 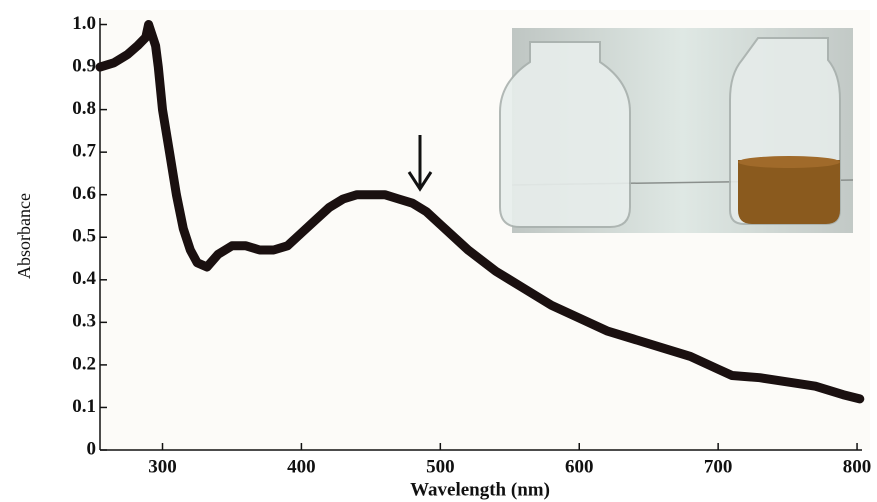 I want to click on y-tick-label: 0.3, so click(x=84, y=321).